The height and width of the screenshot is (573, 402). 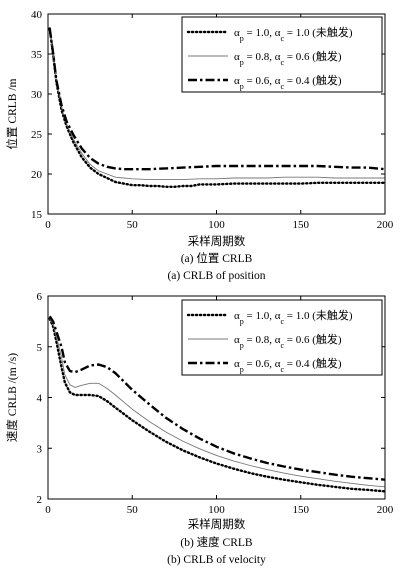 What do you see at coordinates (40, 348) in the screenshot?
I see `y-tick-label: 5` at bounding box center [40, 348].